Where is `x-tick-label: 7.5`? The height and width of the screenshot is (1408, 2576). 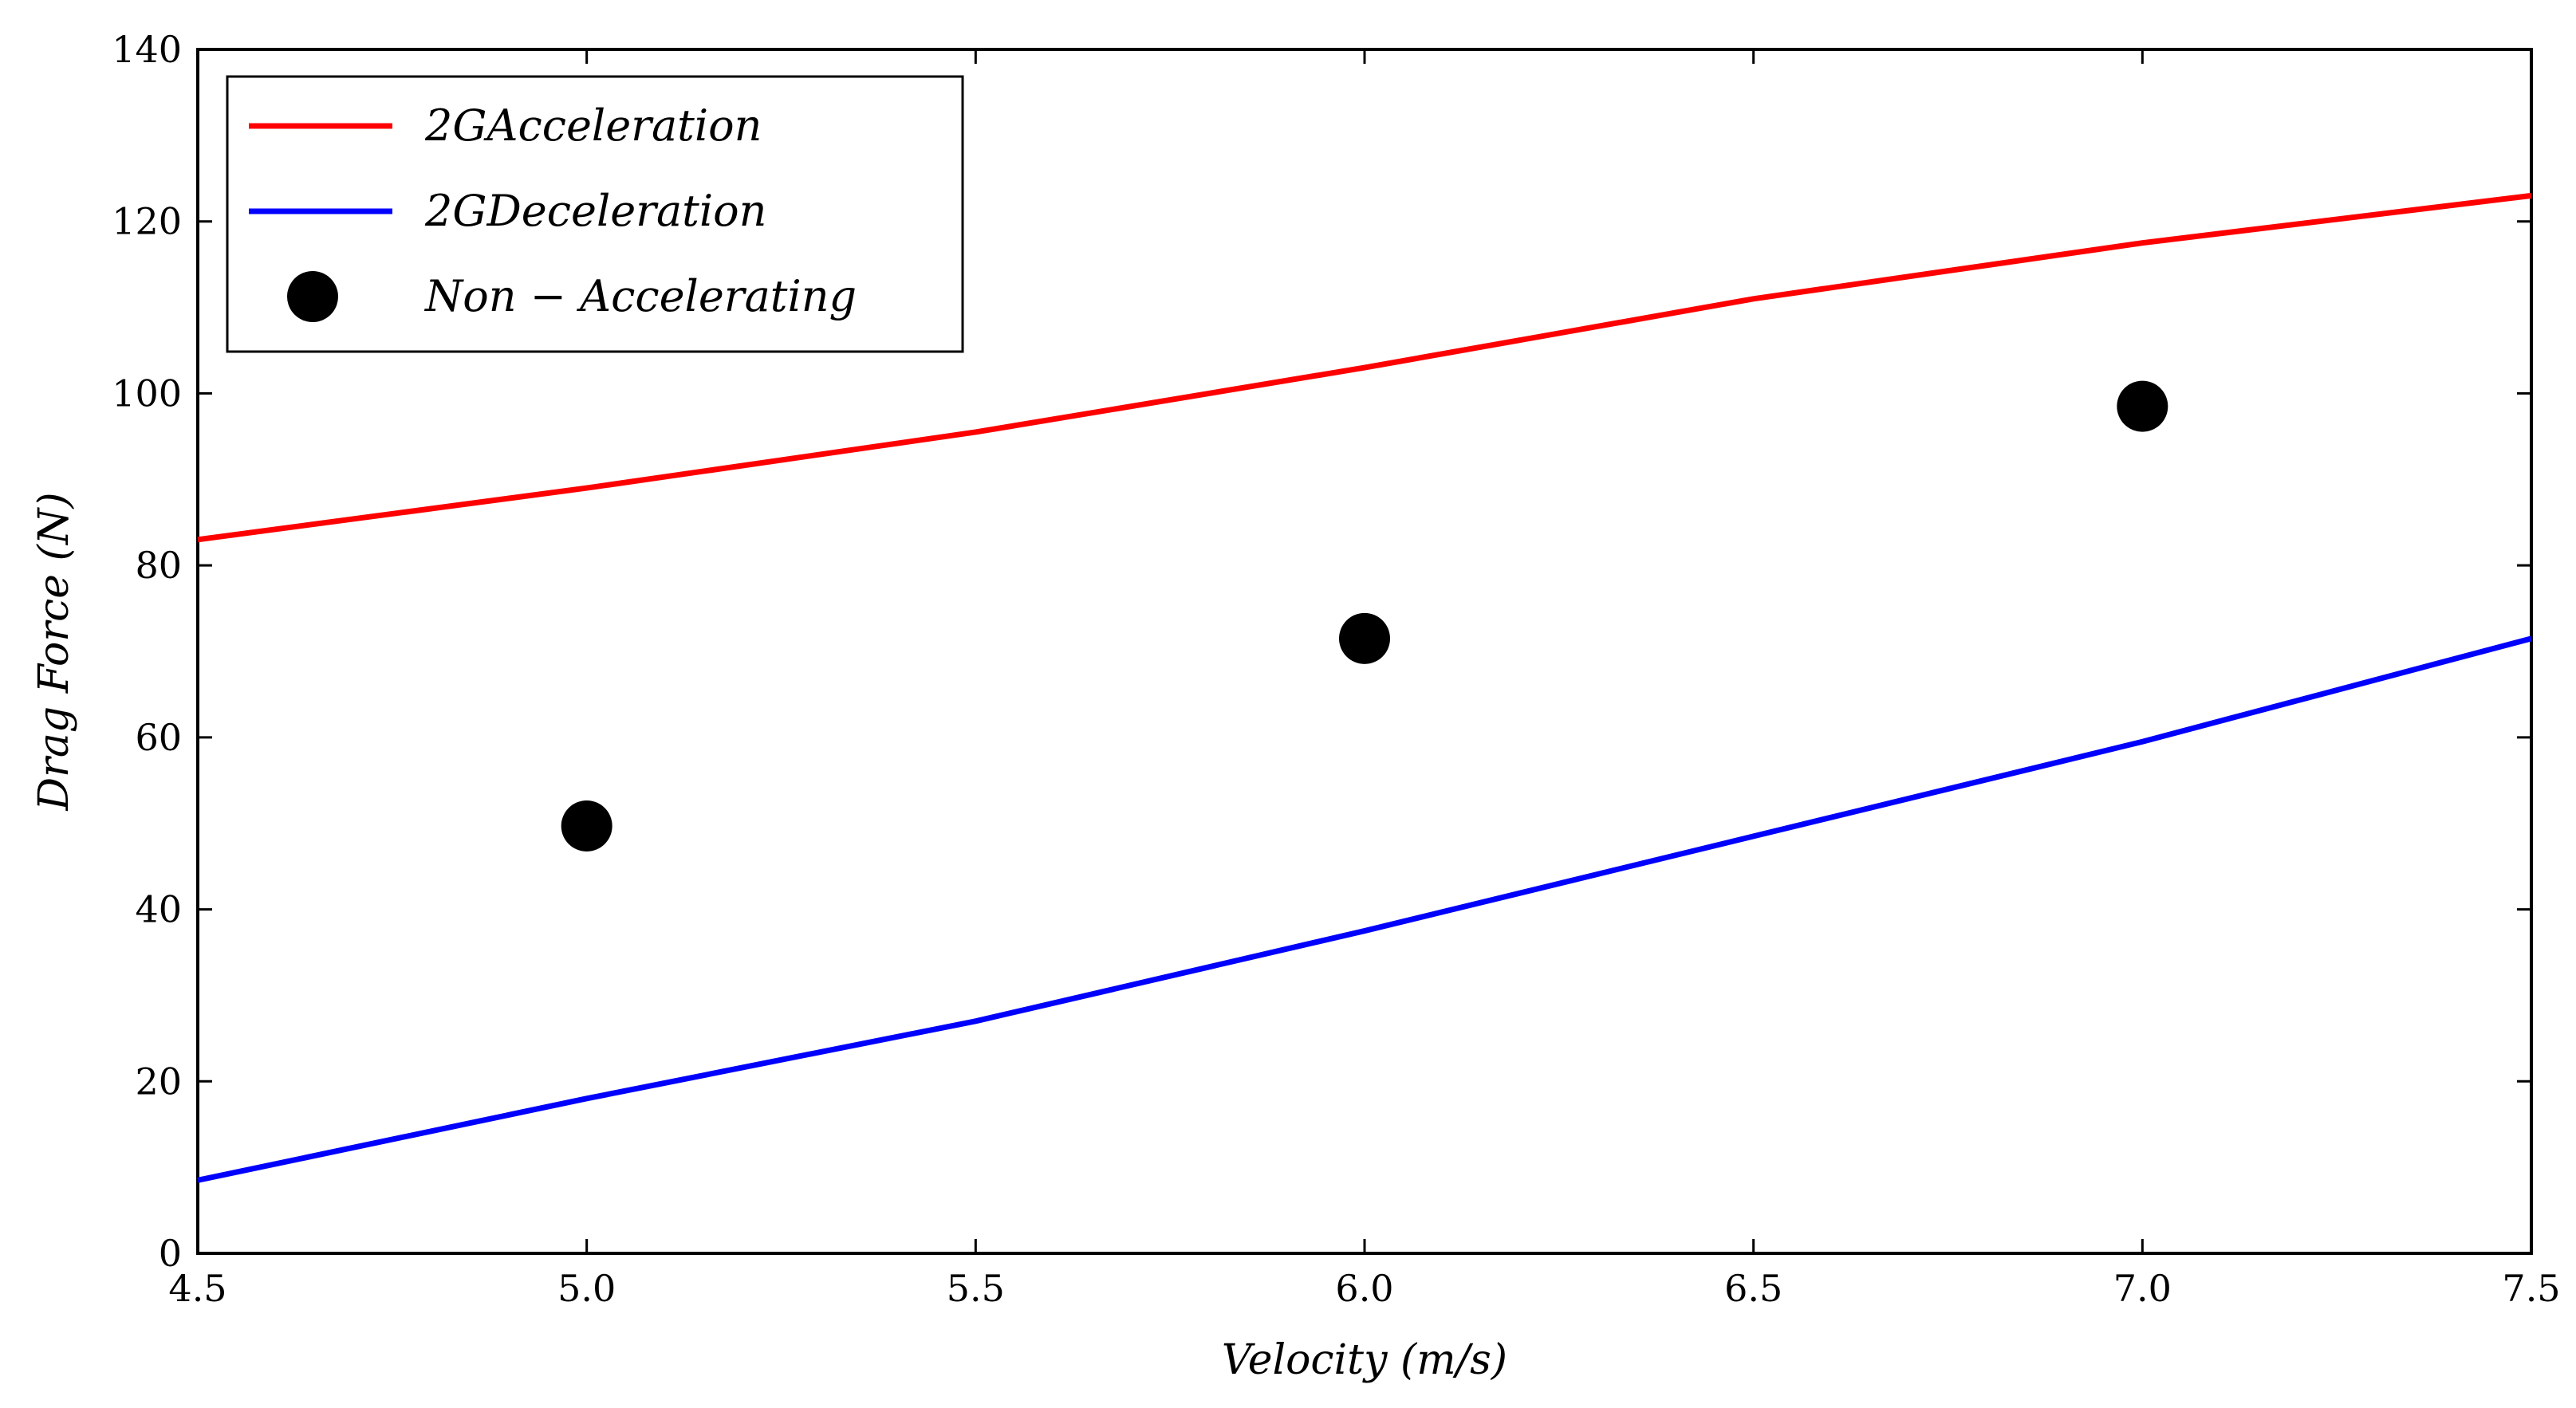 x-tick-label: 7.5 is located at coordinates (2531, 1288).